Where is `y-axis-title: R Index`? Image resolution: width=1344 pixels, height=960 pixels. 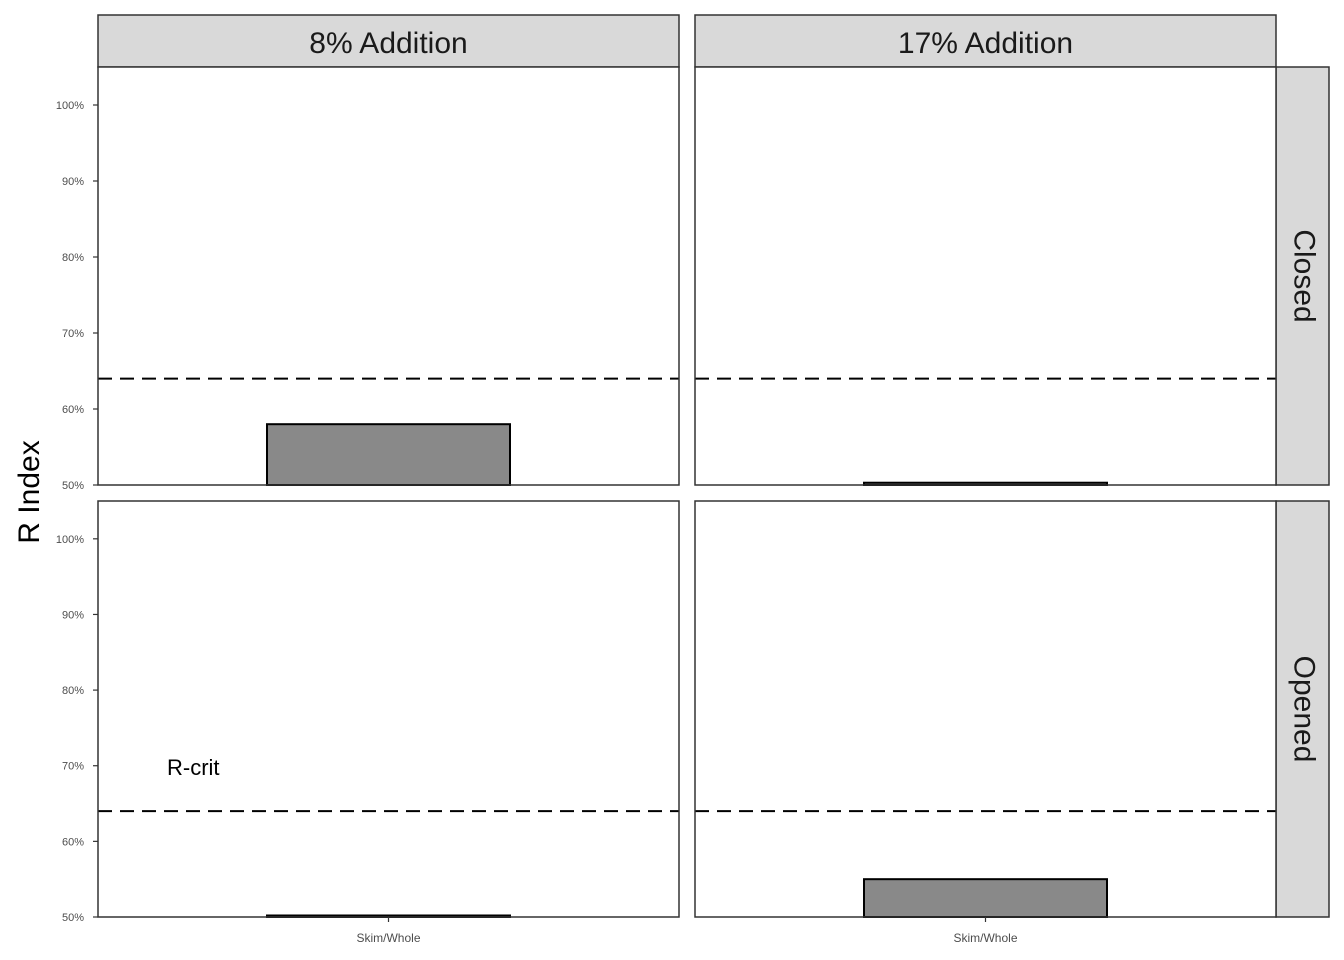
y-axis-title: R Index is located at coordinates (29, 491).